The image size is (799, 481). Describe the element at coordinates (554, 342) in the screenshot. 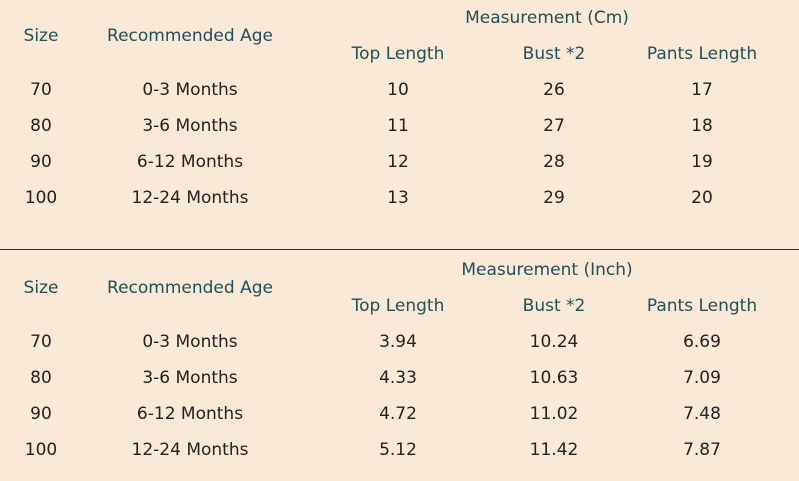

I see `cell: 10.24` at that location.